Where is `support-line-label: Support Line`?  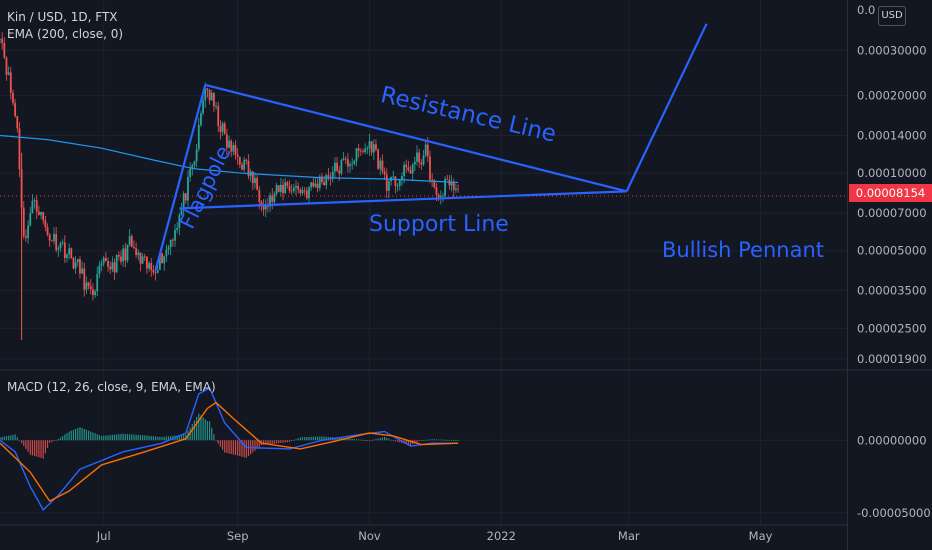
support-line-label: Support Line is located at coordinates (439, 224).